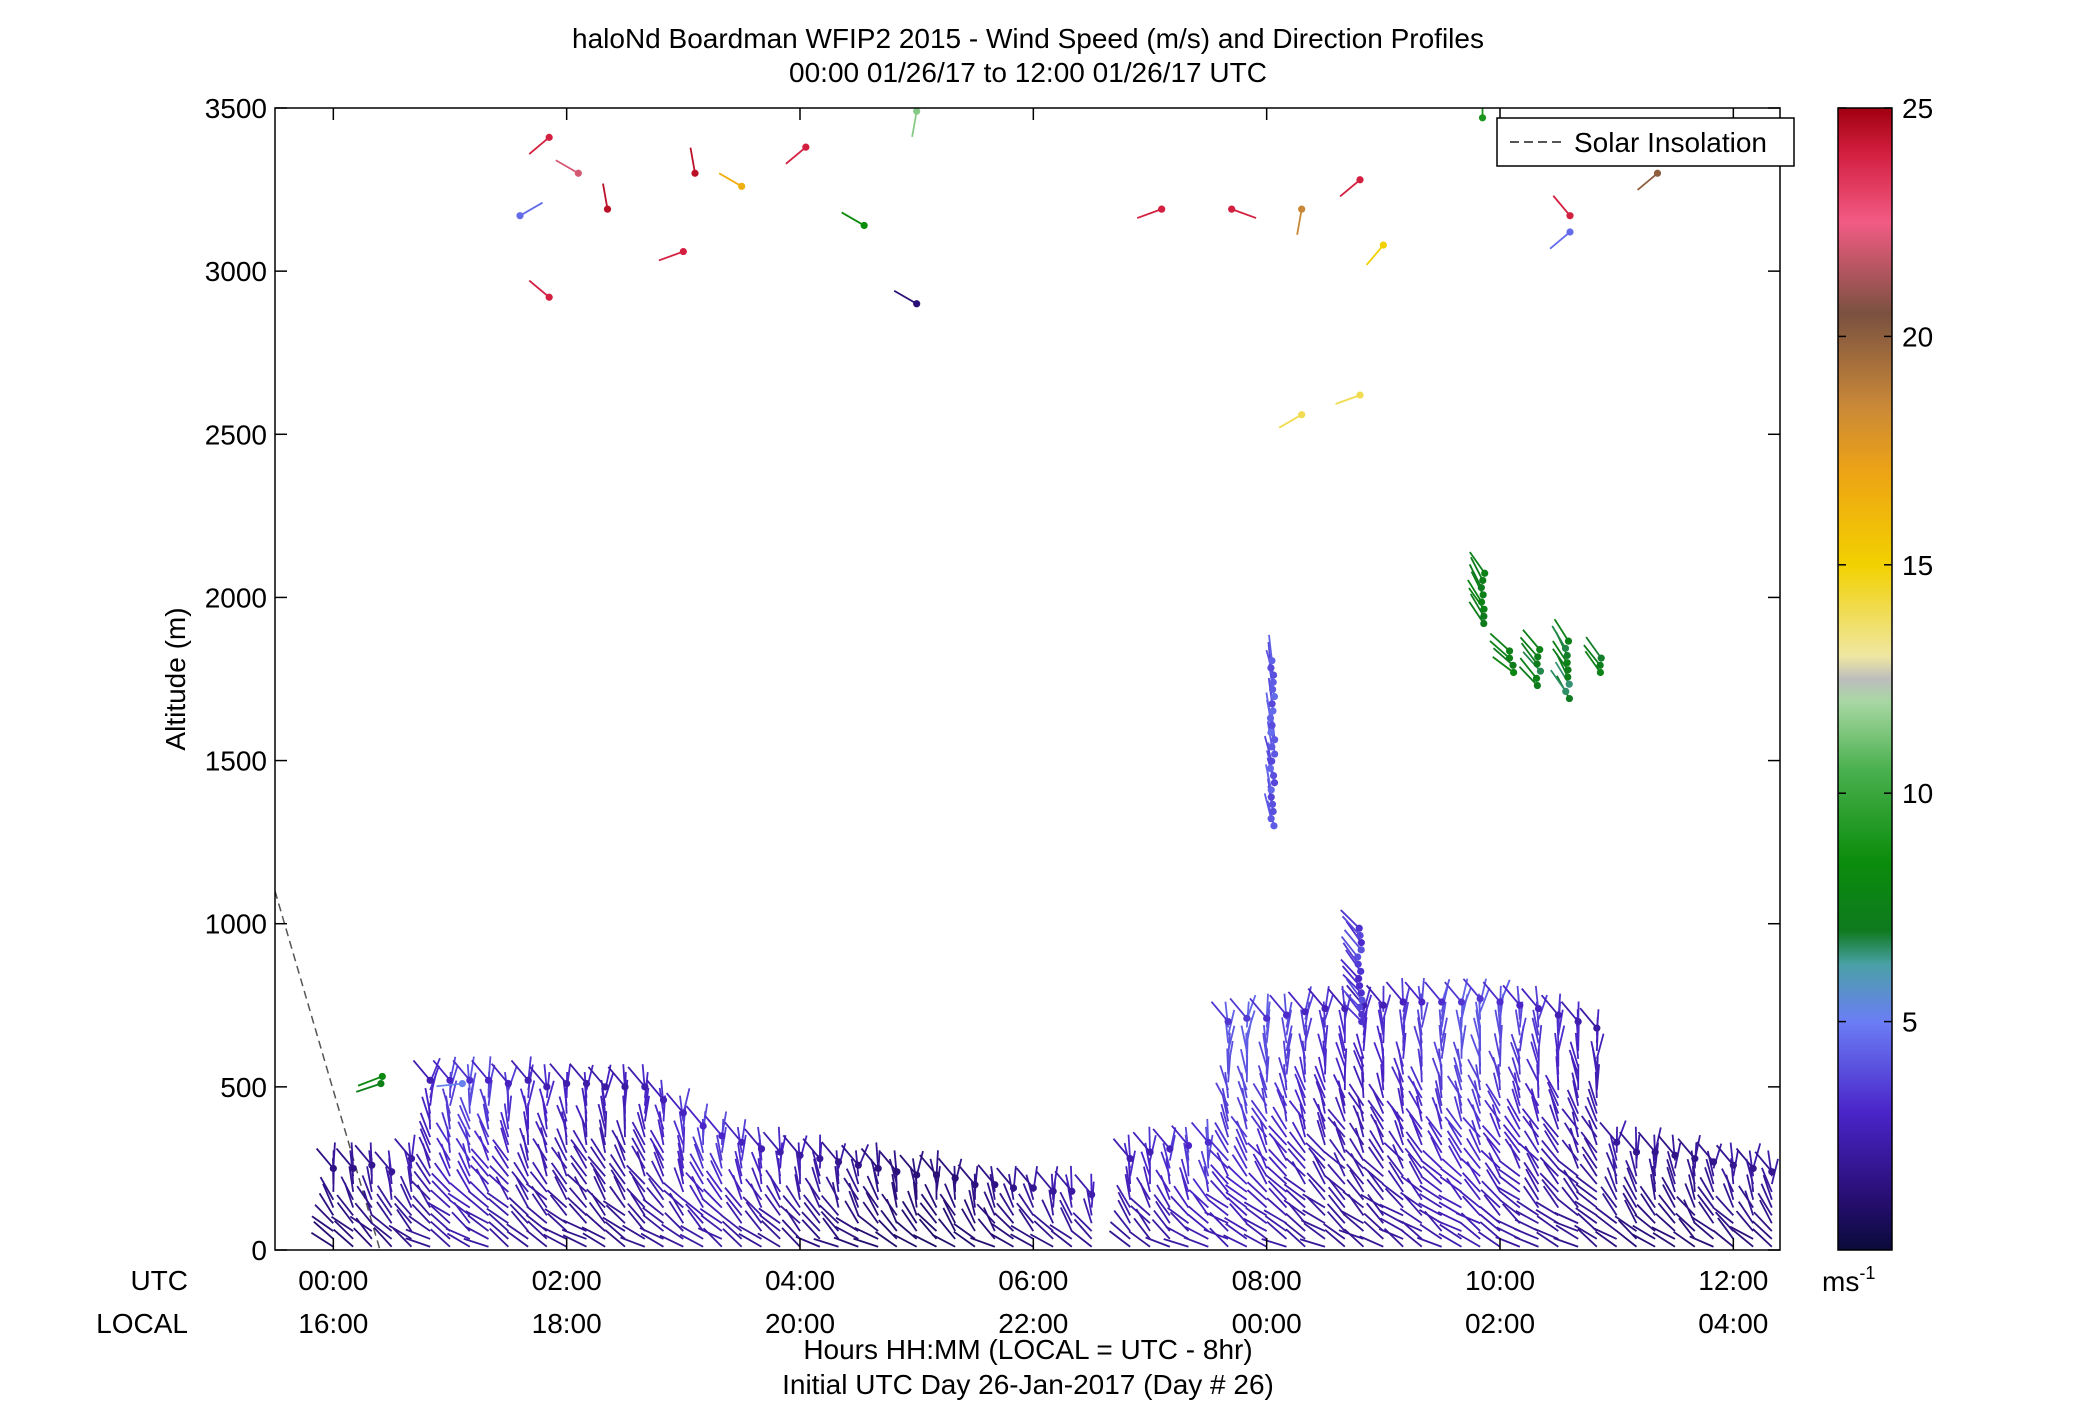  I want to click on wind-barb-point-dot, so click(1232, 209).